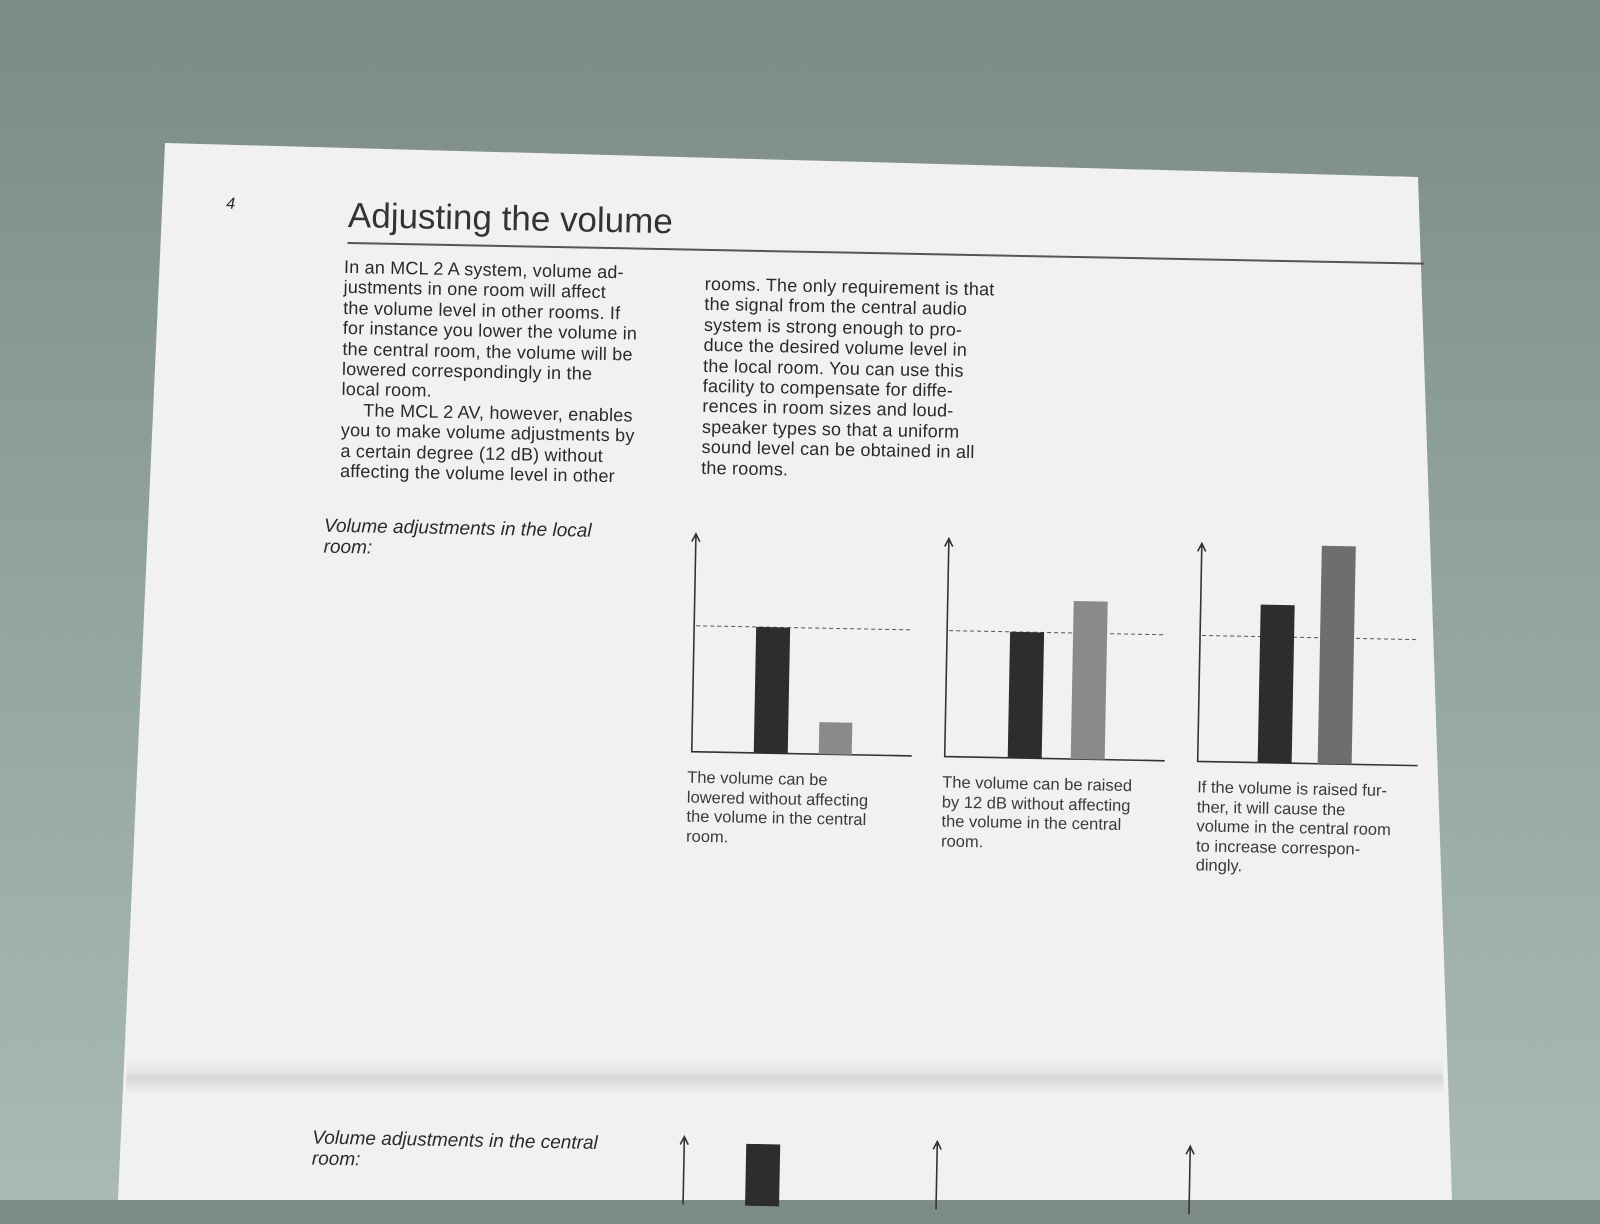  What do you see at coordinates (785, 1075) in the screenshot?
I see `fold` at bounding box center [785, 1075].